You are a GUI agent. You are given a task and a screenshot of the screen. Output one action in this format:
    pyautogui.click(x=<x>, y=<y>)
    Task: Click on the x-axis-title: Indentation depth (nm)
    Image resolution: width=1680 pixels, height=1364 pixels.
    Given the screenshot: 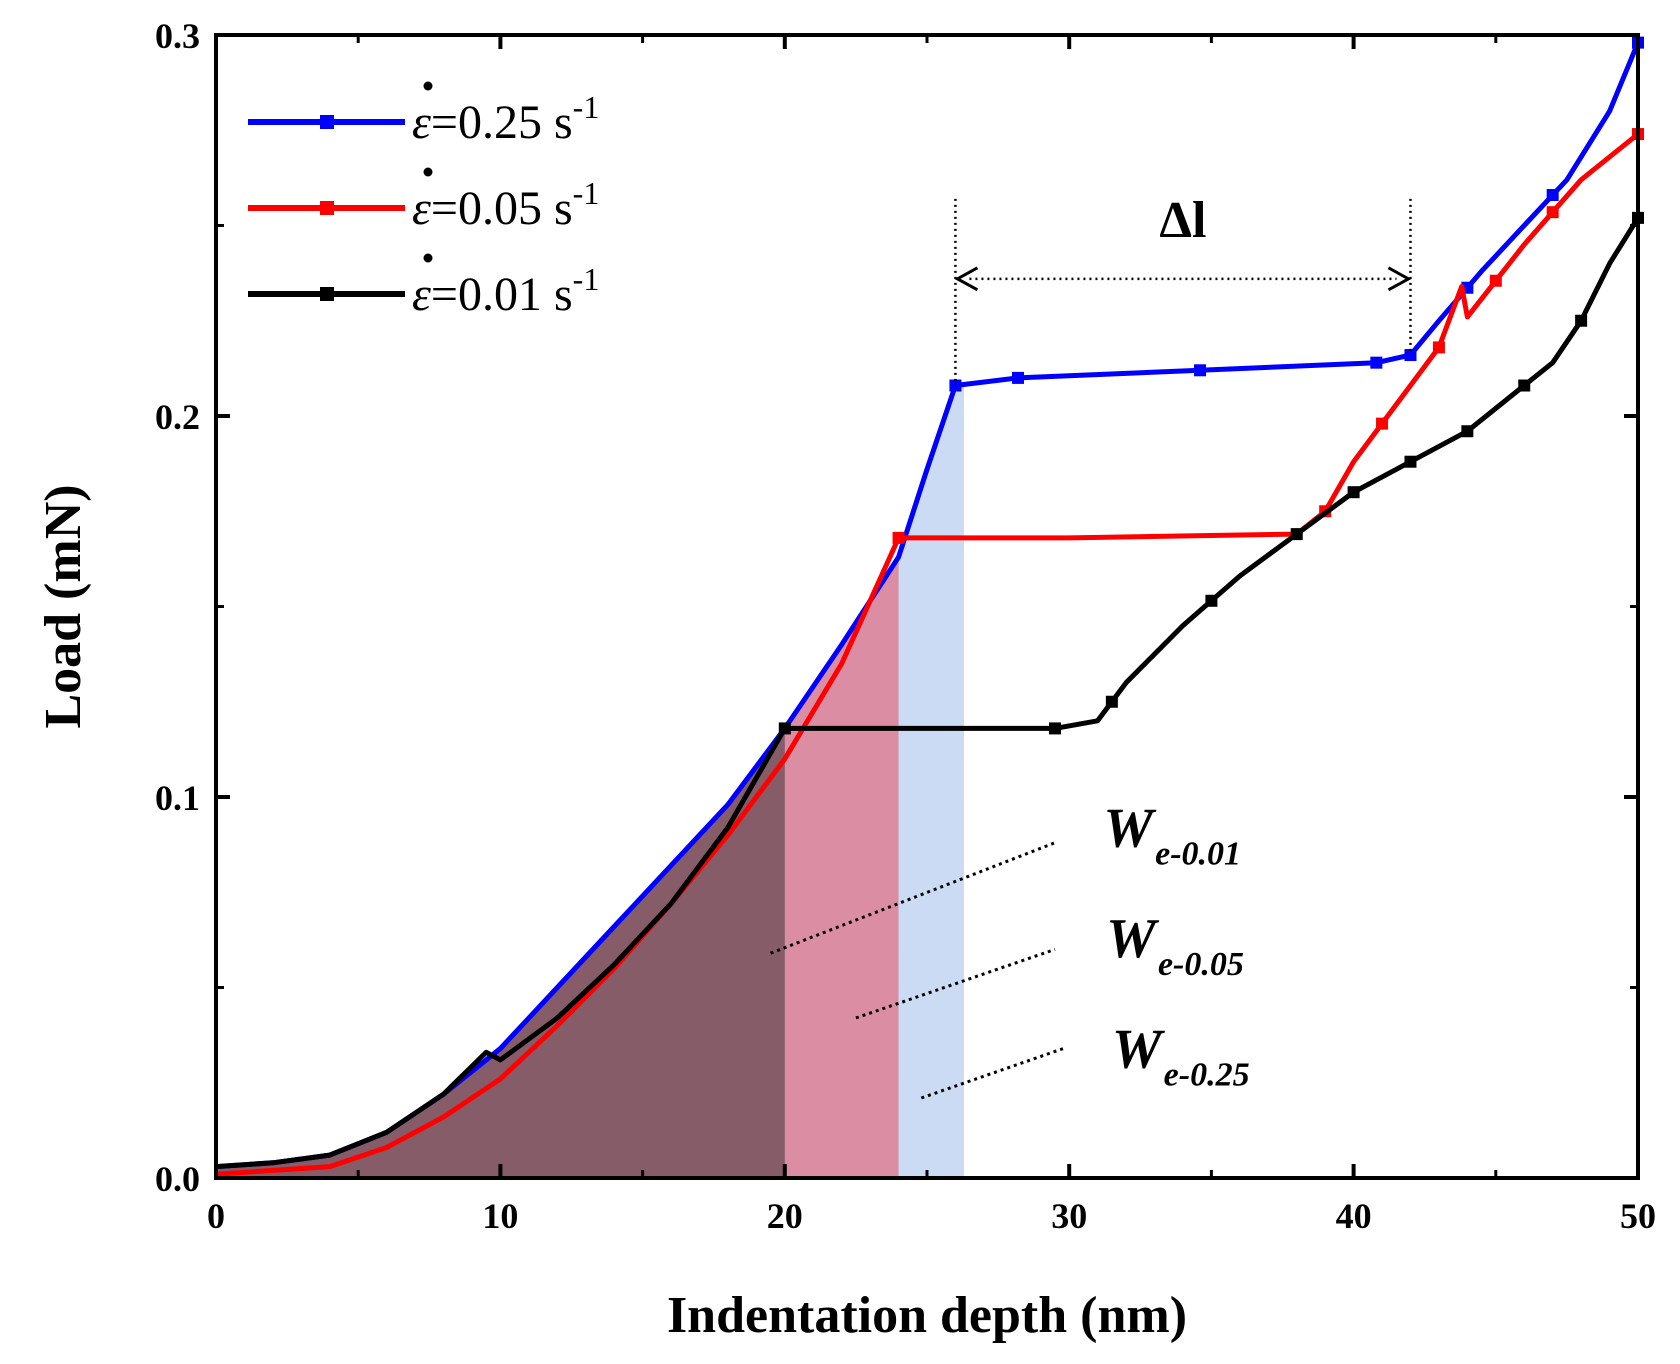 What is the action you would take?
    pyautogui.click(x=927, y=1315)
    